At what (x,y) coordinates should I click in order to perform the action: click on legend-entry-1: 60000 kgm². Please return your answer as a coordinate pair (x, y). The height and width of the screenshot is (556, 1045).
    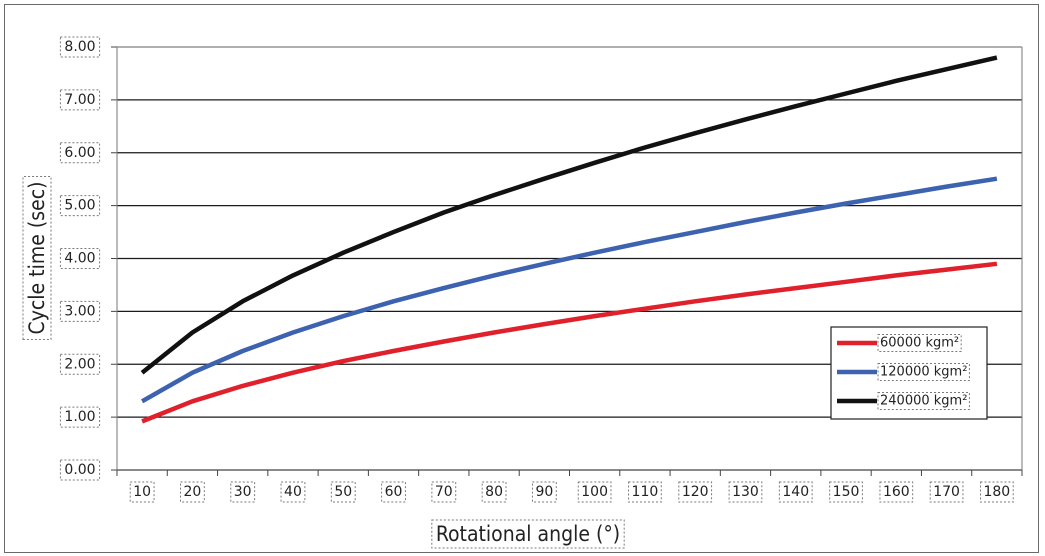
    Looking at the image, I should click on (919, 343).